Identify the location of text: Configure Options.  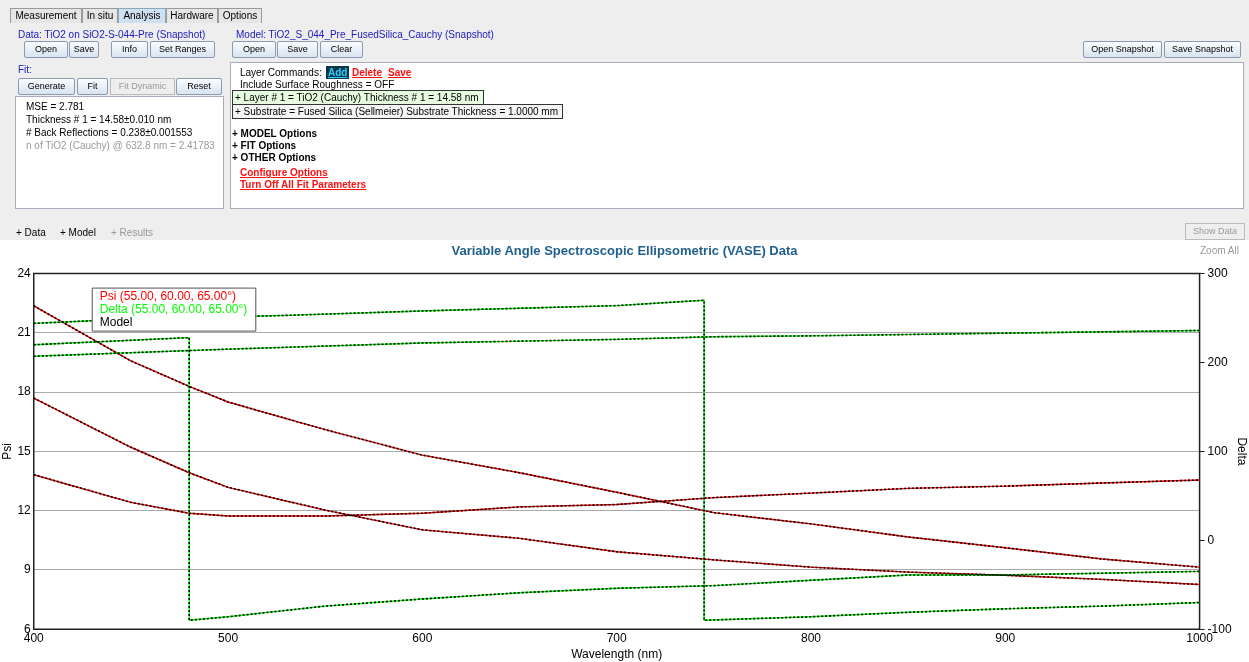
(284, 172).